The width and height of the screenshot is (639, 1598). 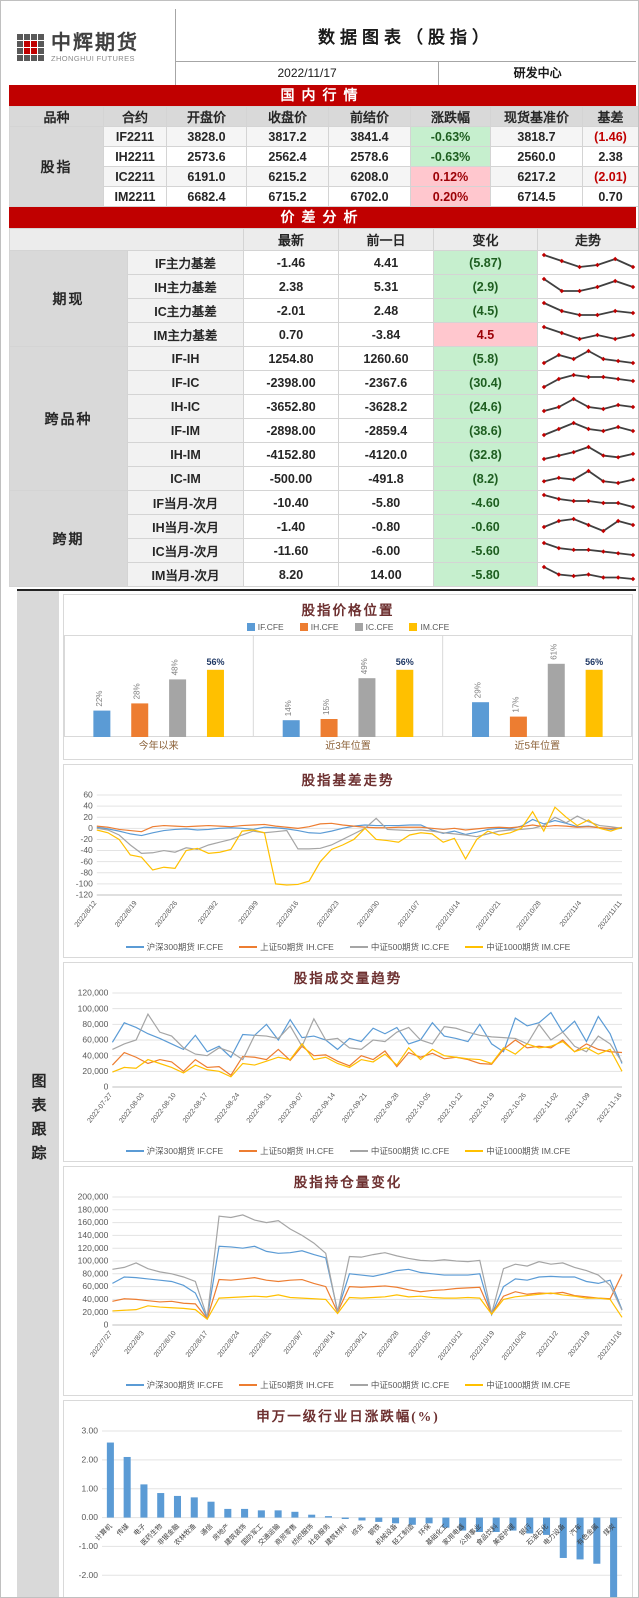 I want to click on prev-day-cell: -3.84, so click(x=386, y=334).